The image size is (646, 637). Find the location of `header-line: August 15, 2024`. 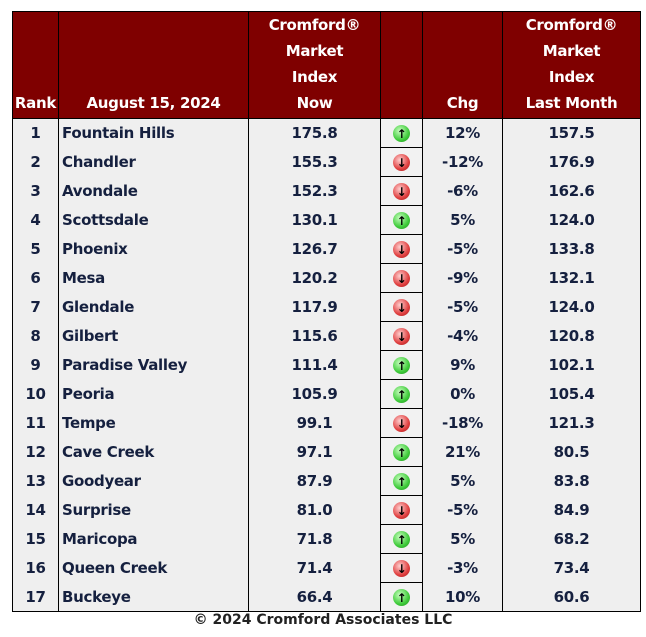

header-line: August 15, 2024 is located at coordinates (153, 103).